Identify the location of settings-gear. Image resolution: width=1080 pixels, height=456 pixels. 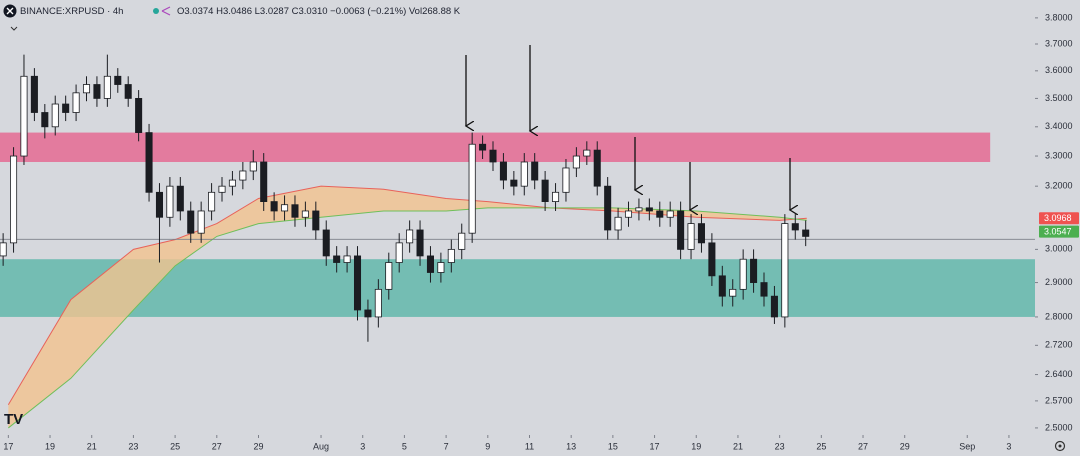
(1060, 446).